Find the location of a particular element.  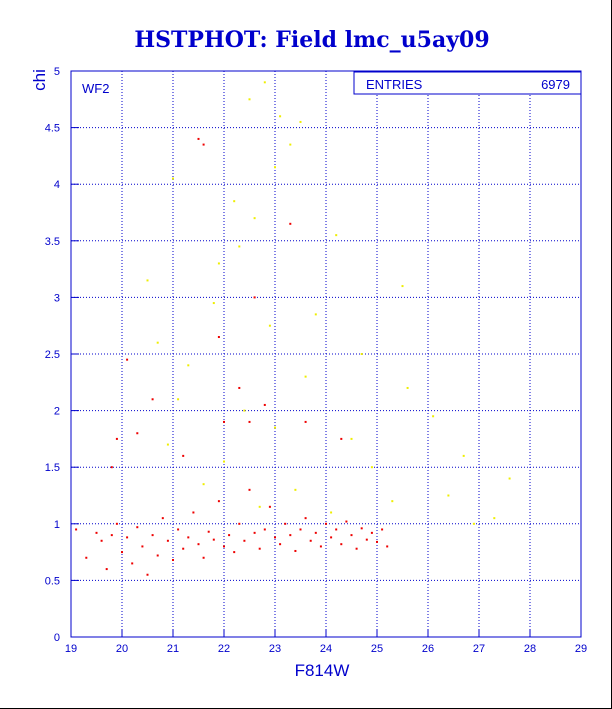

x-tick-label: 23 is located at coordinates (275, 649).